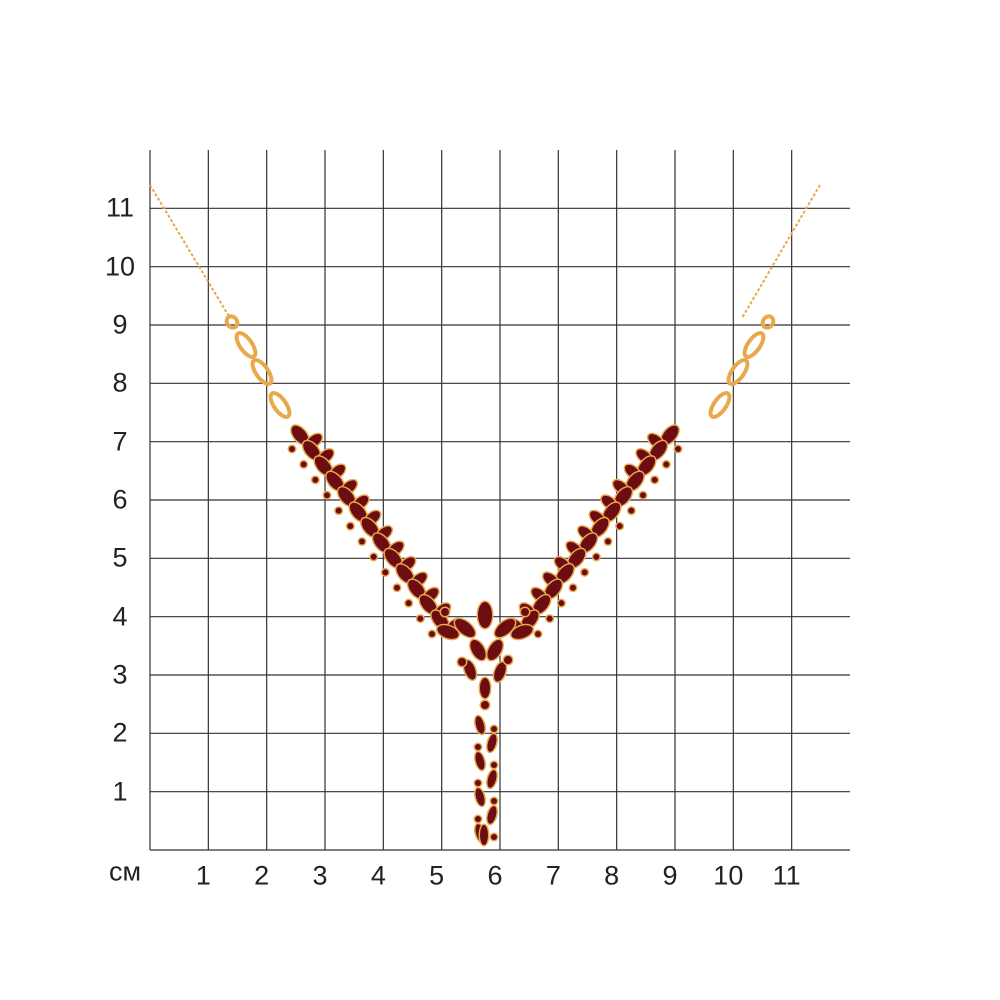  I want to click on x-axis-label: 8, so click(612, 875).